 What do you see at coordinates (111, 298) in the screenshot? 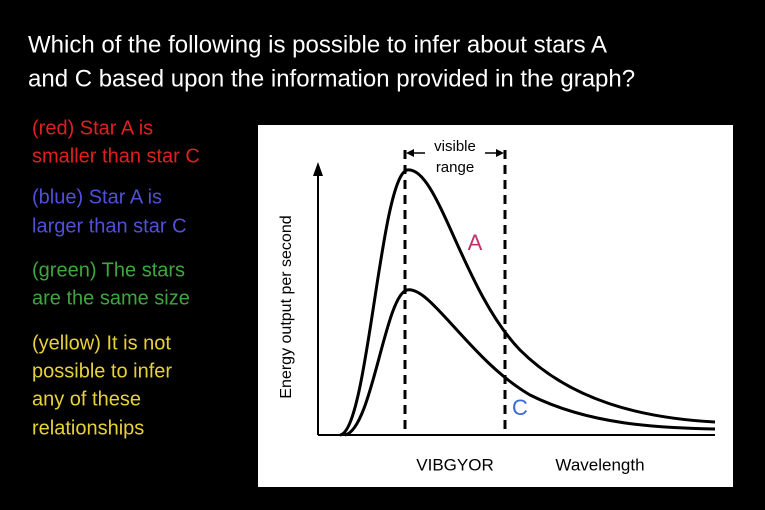
I see `option-line: are the same size` at bounding box center [111, 298].